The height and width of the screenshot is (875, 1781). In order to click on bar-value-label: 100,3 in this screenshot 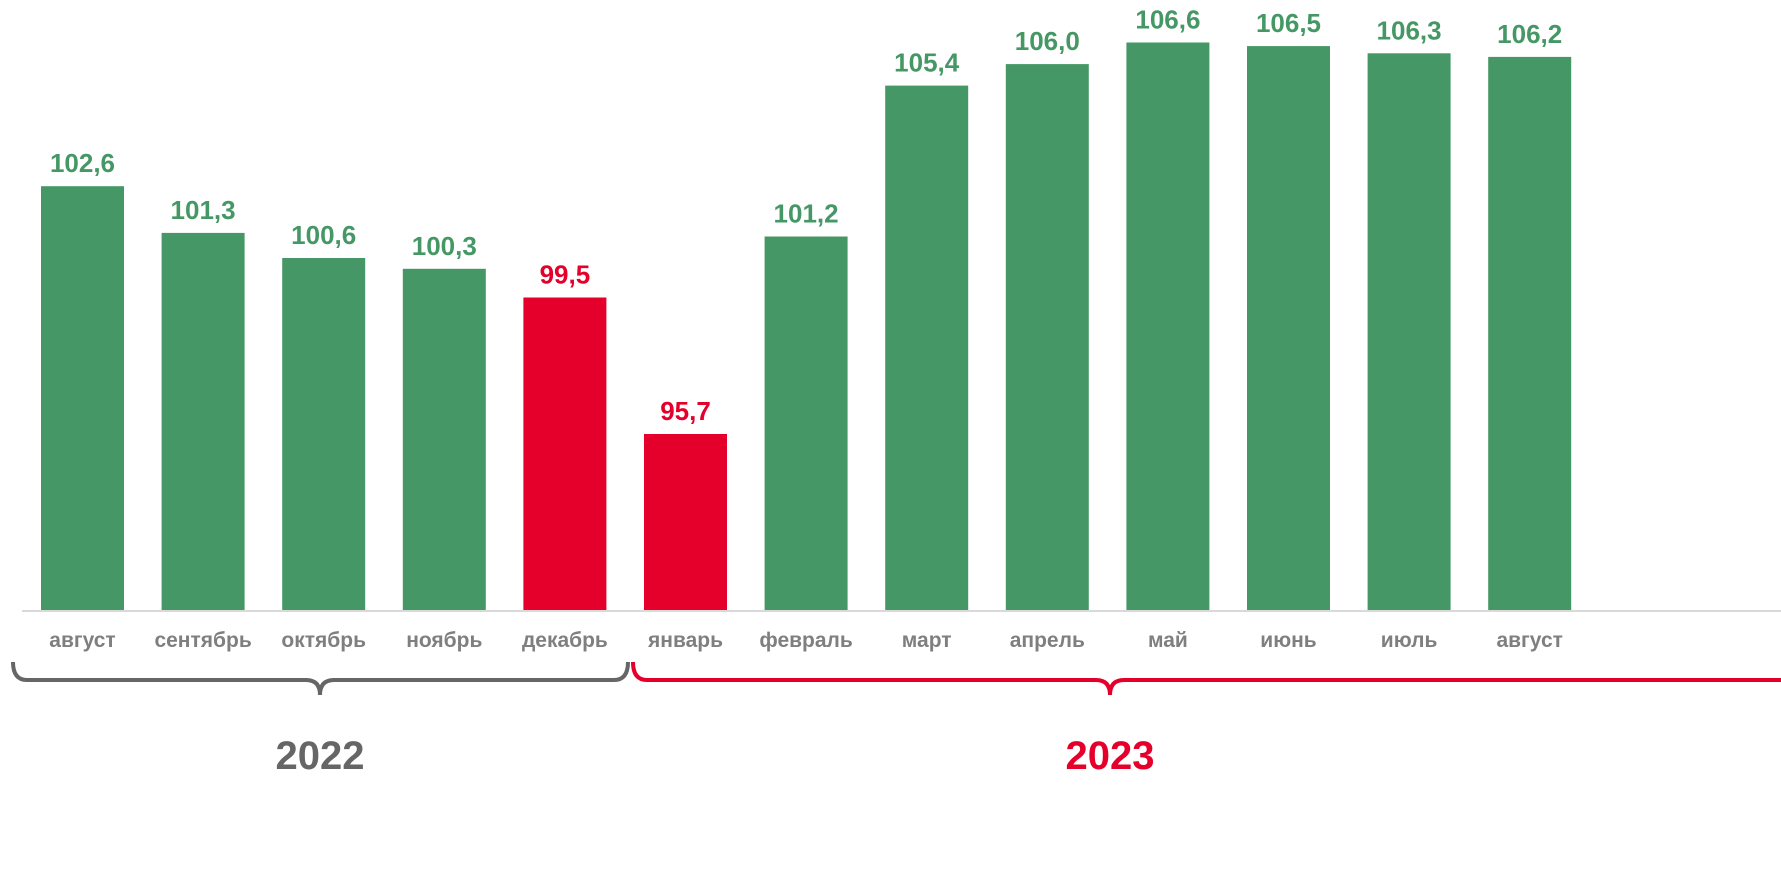, I will do `click(444, 246)`.